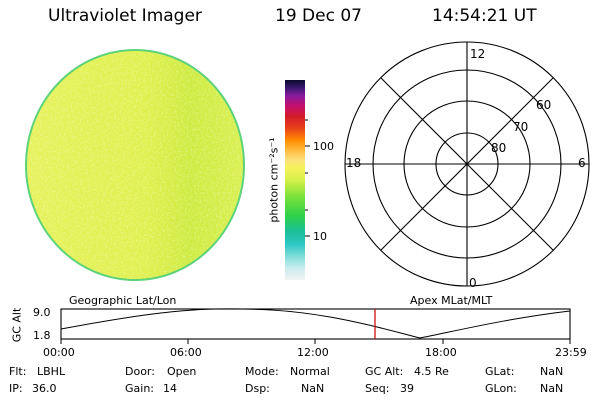  What do you see at coordinates (552, 388) in the screenshot?
I see `info-glon-value: NaN` at bounding box center [552, 388].